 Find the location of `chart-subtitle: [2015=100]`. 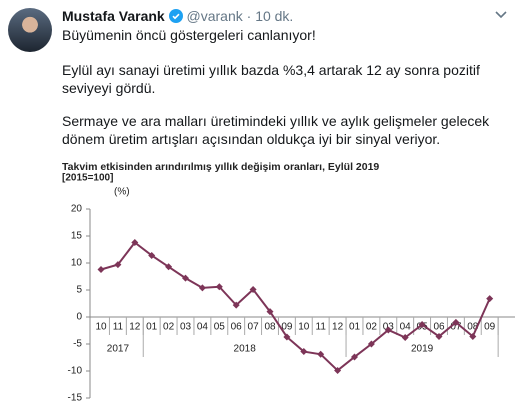

chart-subtitle: [2015=100] is located at coordinates (87, 178).